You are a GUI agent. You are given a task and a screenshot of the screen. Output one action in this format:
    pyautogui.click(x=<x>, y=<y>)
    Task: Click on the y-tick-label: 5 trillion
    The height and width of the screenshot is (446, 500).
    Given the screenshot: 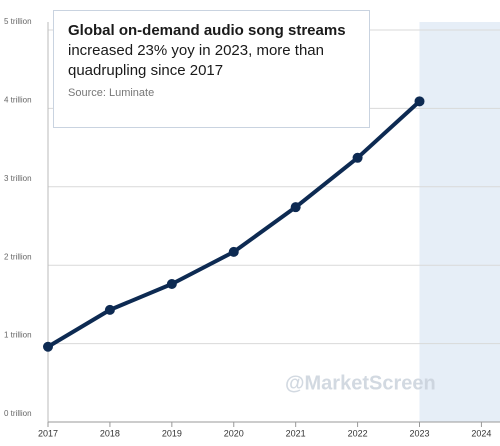 What is the action you would take?
    pyautogui.click(x=18, y=21)
    